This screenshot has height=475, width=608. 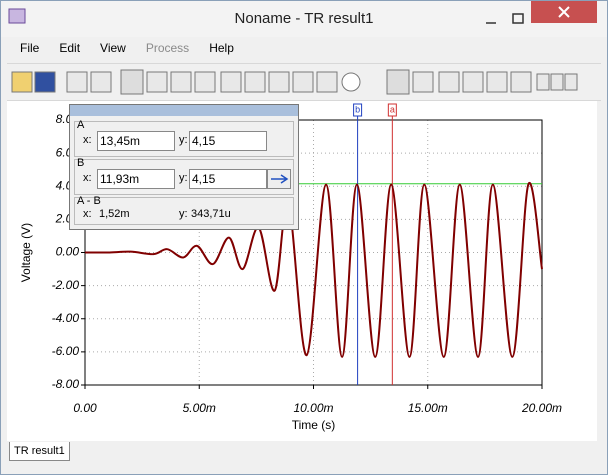 What do you see at coordinates (541, 408) in the screenshot?
I see `x-tick-label: 20.00m` at bounding box center [541, 408].